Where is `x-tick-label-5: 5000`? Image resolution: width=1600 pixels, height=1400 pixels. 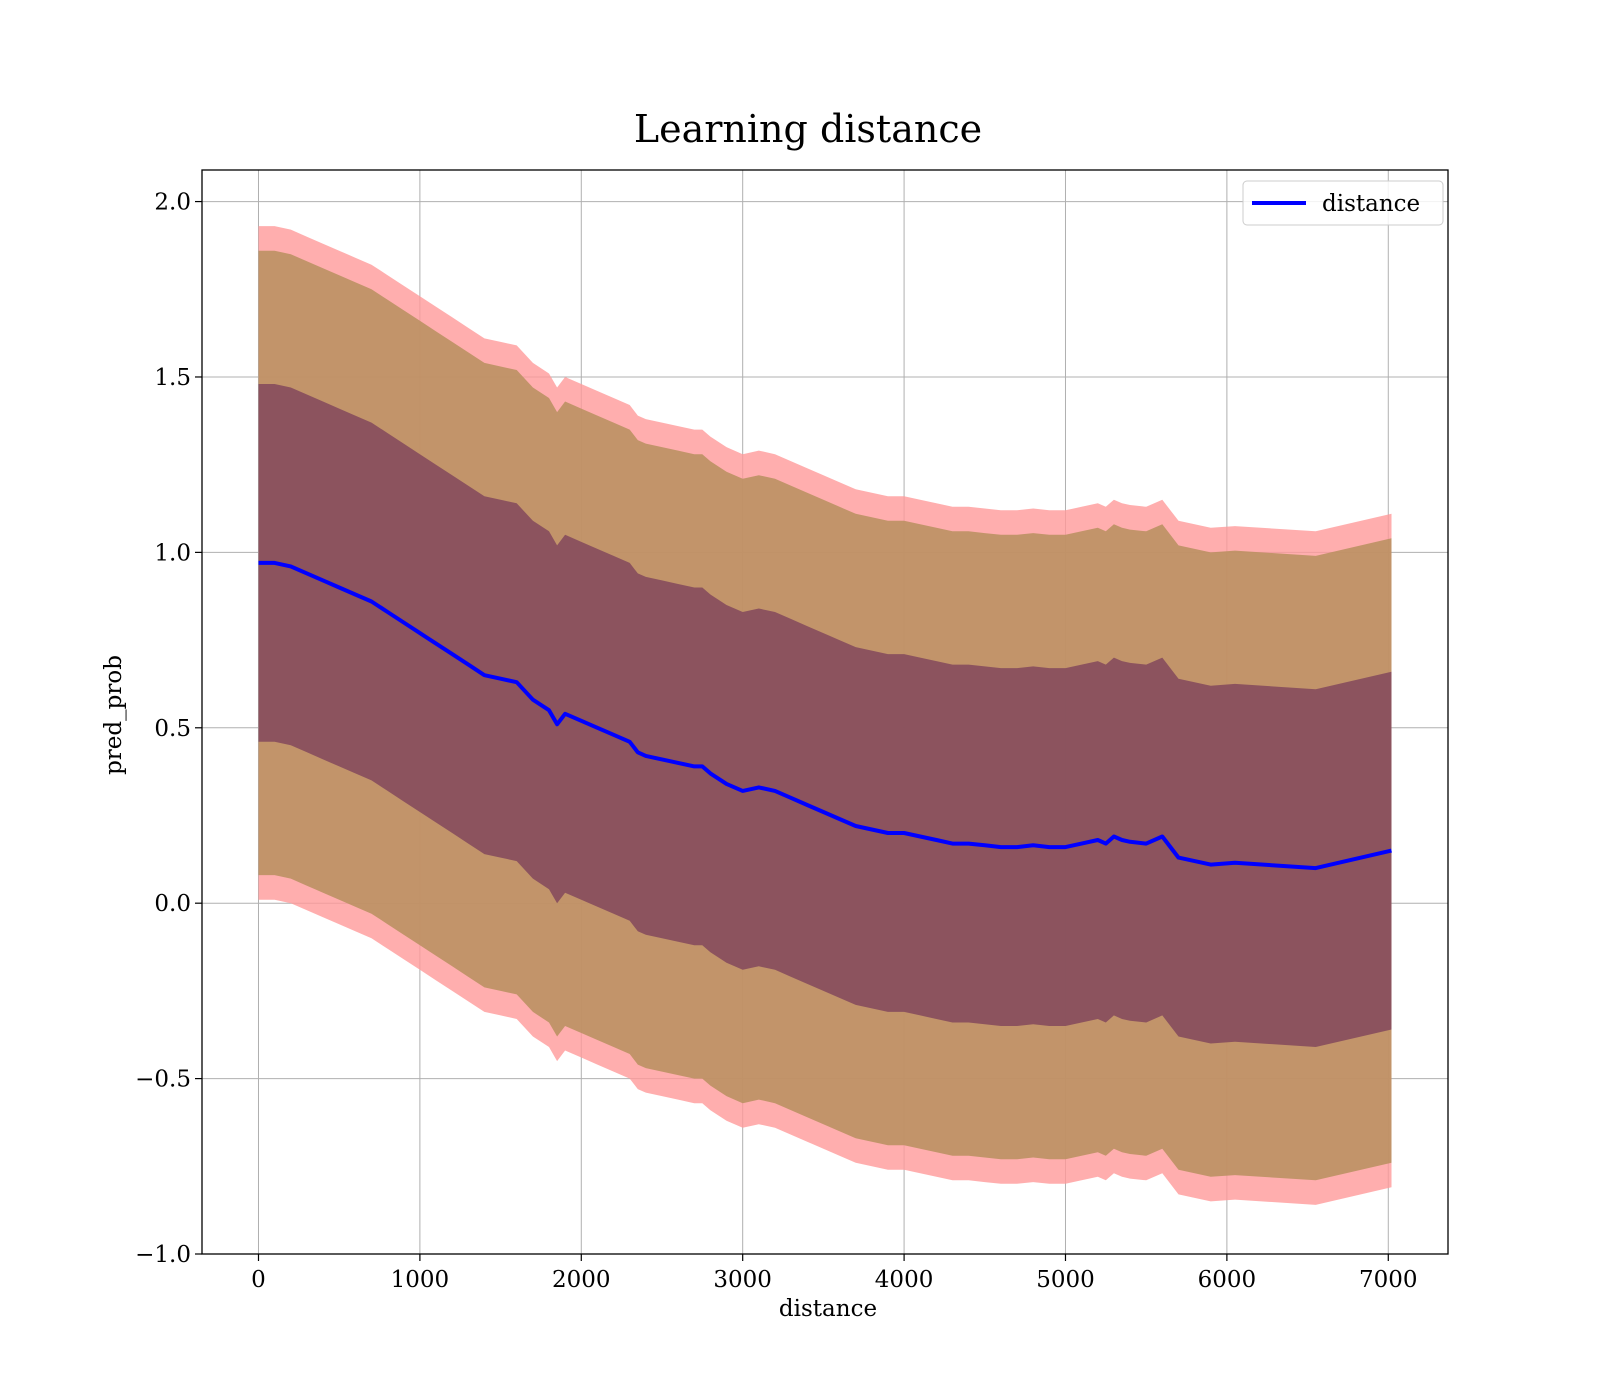 x-tick-label-5: 5000 is located at coordinates (1065, 1280).